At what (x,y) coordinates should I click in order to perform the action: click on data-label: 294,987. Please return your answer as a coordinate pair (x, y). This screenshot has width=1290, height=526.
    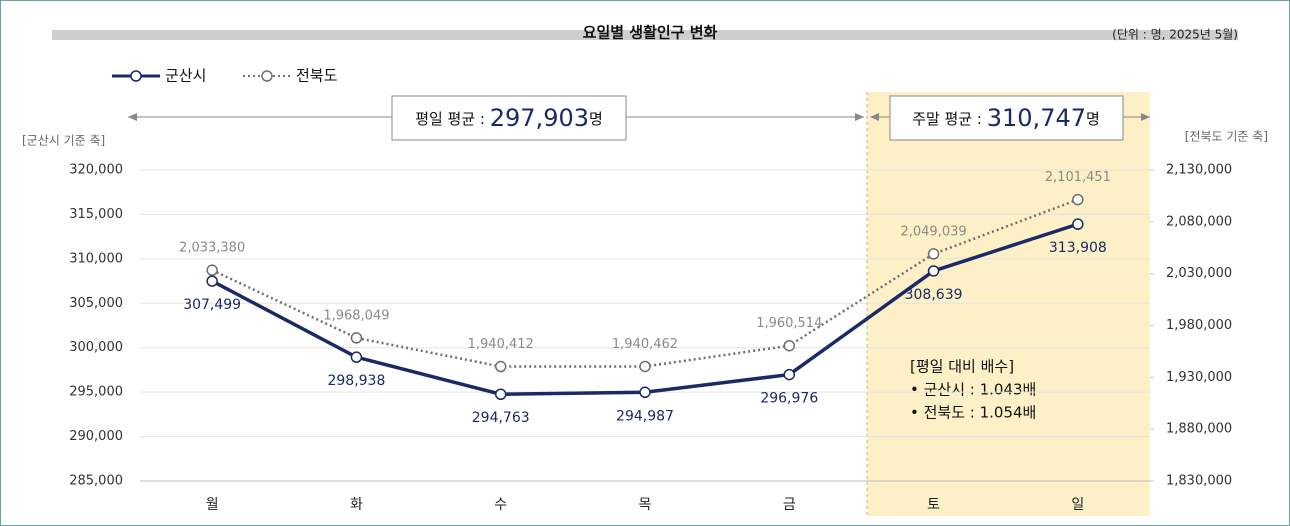
    Looking at the image, I should click on (645, 416).